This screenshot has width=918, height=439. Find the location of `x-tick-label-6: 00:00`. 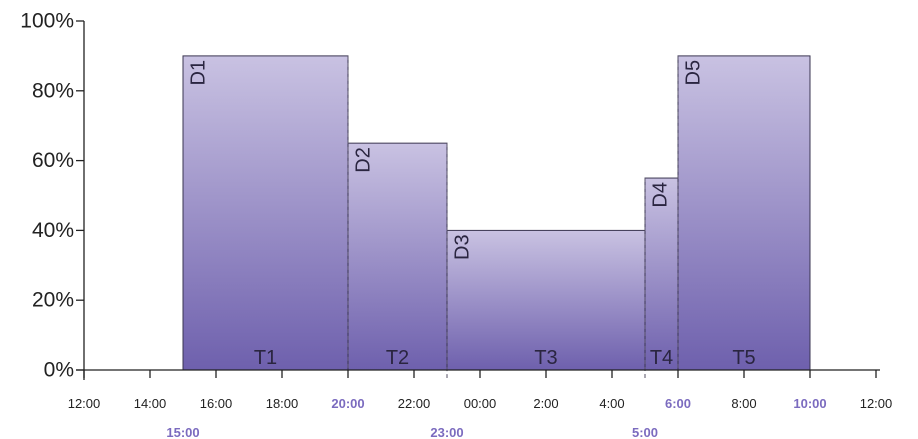

x-tick-label-6: 00:00 is located at coordinates (480, 403).